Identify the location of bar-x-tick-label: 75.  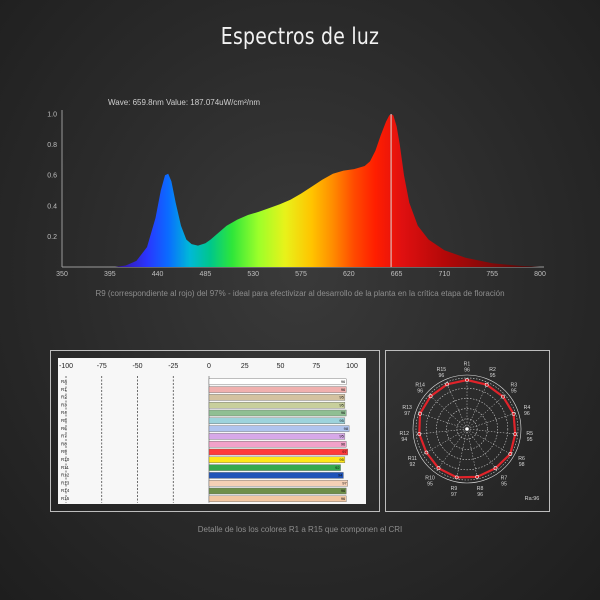
(316, 366).